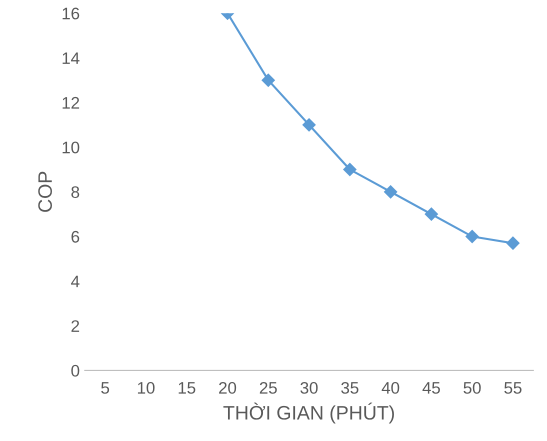 The width and height of the screenshot is (547, 441). What do you see at coordinates (431, 388) in the screenshot?
I see `x-tick-label: 45` at bounding box center [431, 388].